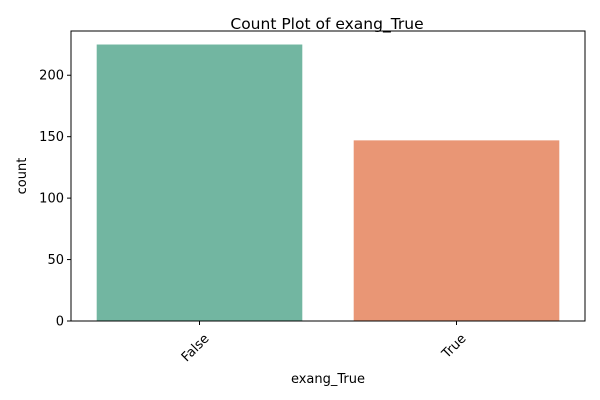 This screenshot has width=600, height=400. What do you see at coordinates (51, 76) in the screenshot?
I see `y-tick-label-200: 200` at bounding box center [51, 76].